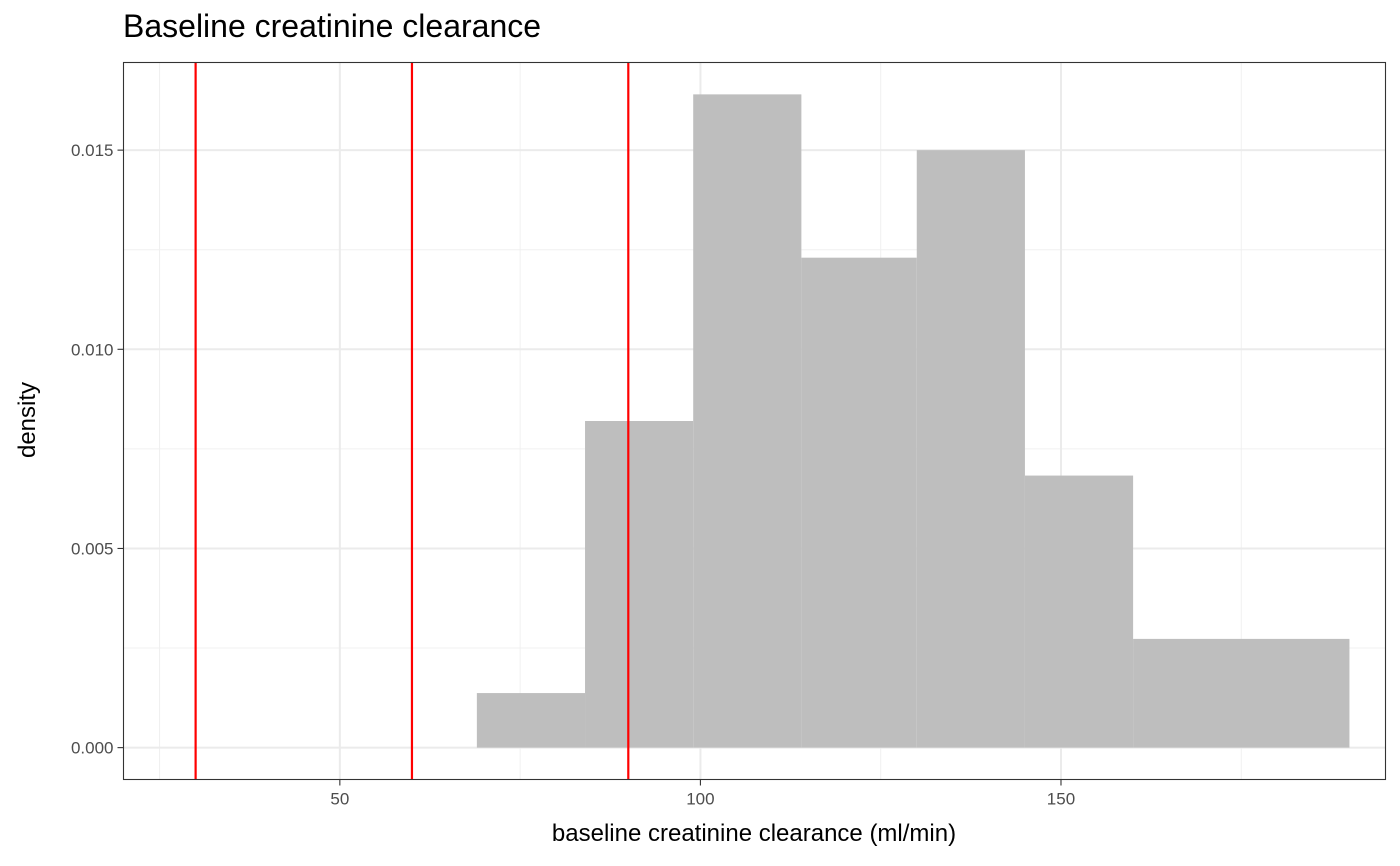 The image size is (1400, 866). What do you see at coordinates (92, 150) in the screenshot?
I see `y-tick-label: 0.015` at bounding box center [92, 150].